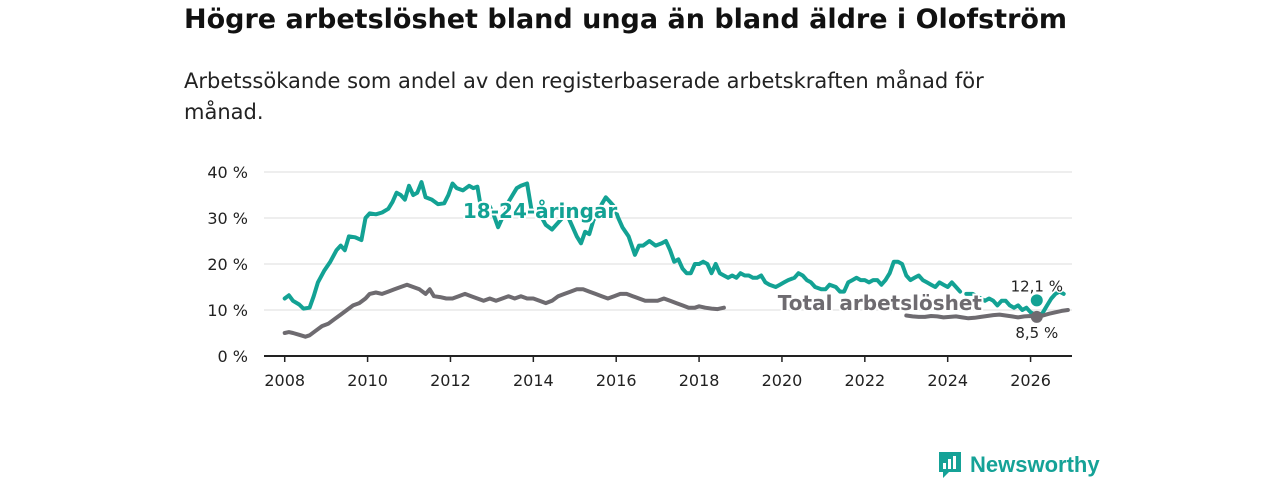 The image size is (1280, 481). I want to click on x-tick-label: 2022, so click(864, 380).